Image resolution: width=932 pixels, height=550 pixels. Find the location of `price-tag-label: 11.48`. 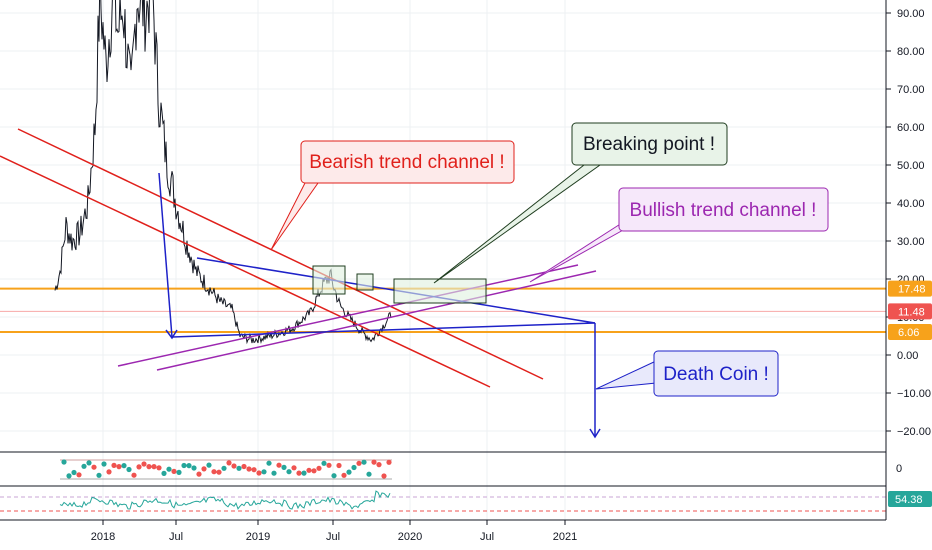

price-tag-label: 11.48 is located at coordinates (911, 312).